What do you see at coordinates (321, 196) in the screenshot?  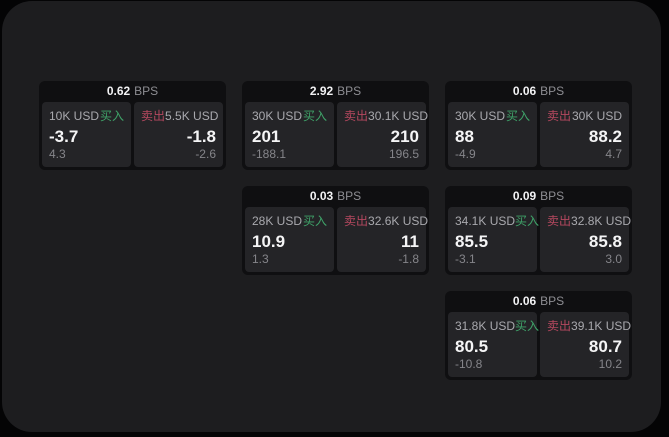 I see `bps-value: 0.03` at bounding box center [321, 196].